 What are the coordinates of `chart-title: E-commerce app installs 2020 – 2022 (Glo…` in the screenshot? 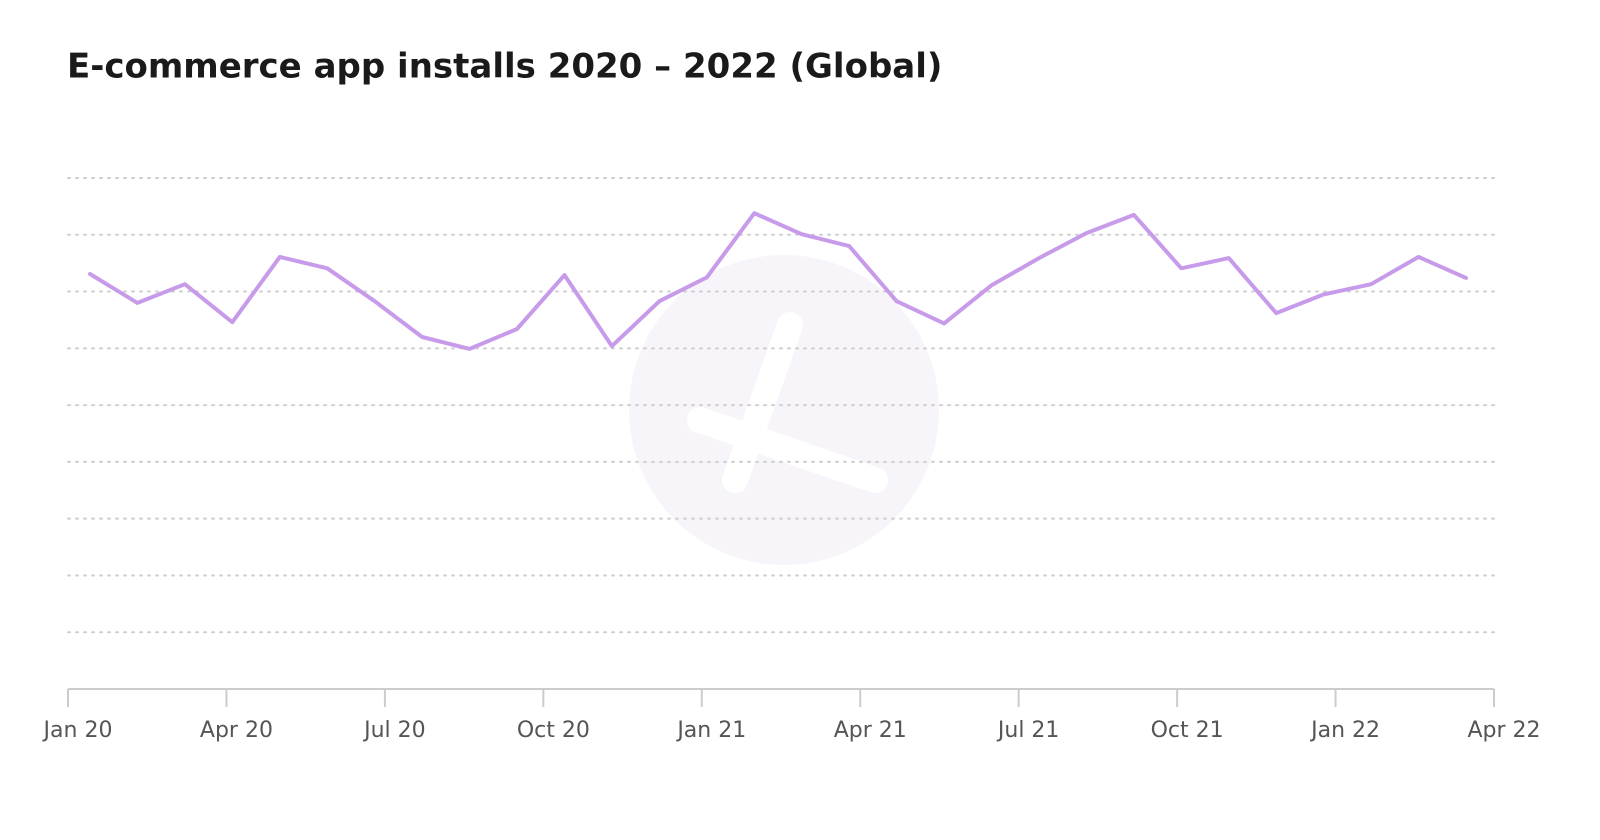 It's located at (504, 67).